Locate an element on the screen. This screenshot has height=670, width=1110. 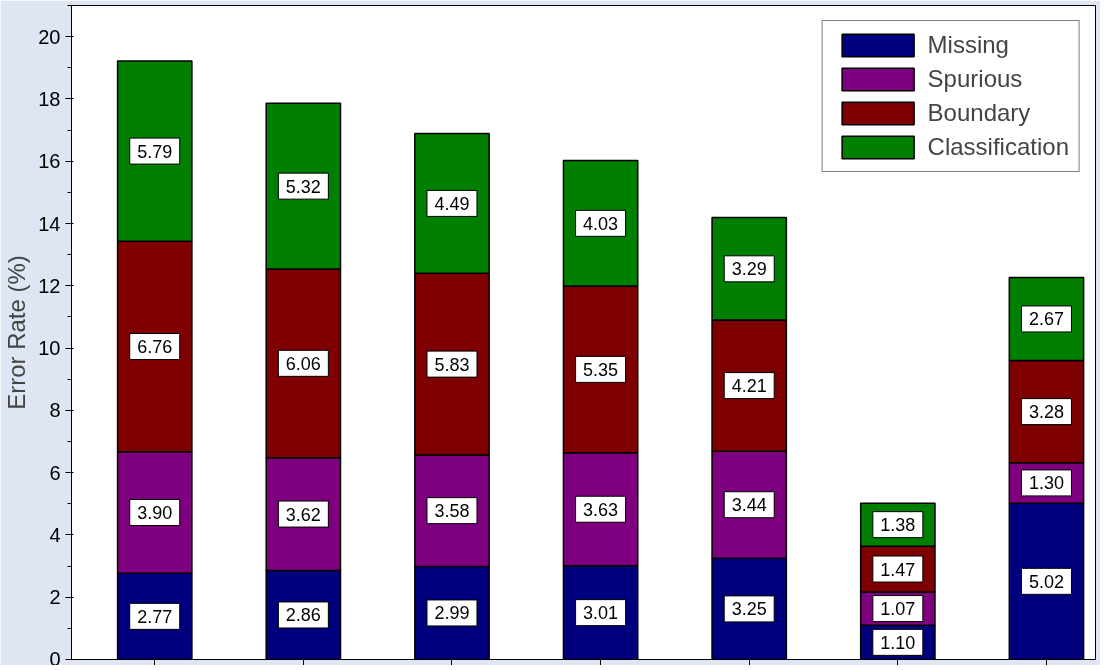
y-tick-label: 8 is located at coordinates (55, 410).